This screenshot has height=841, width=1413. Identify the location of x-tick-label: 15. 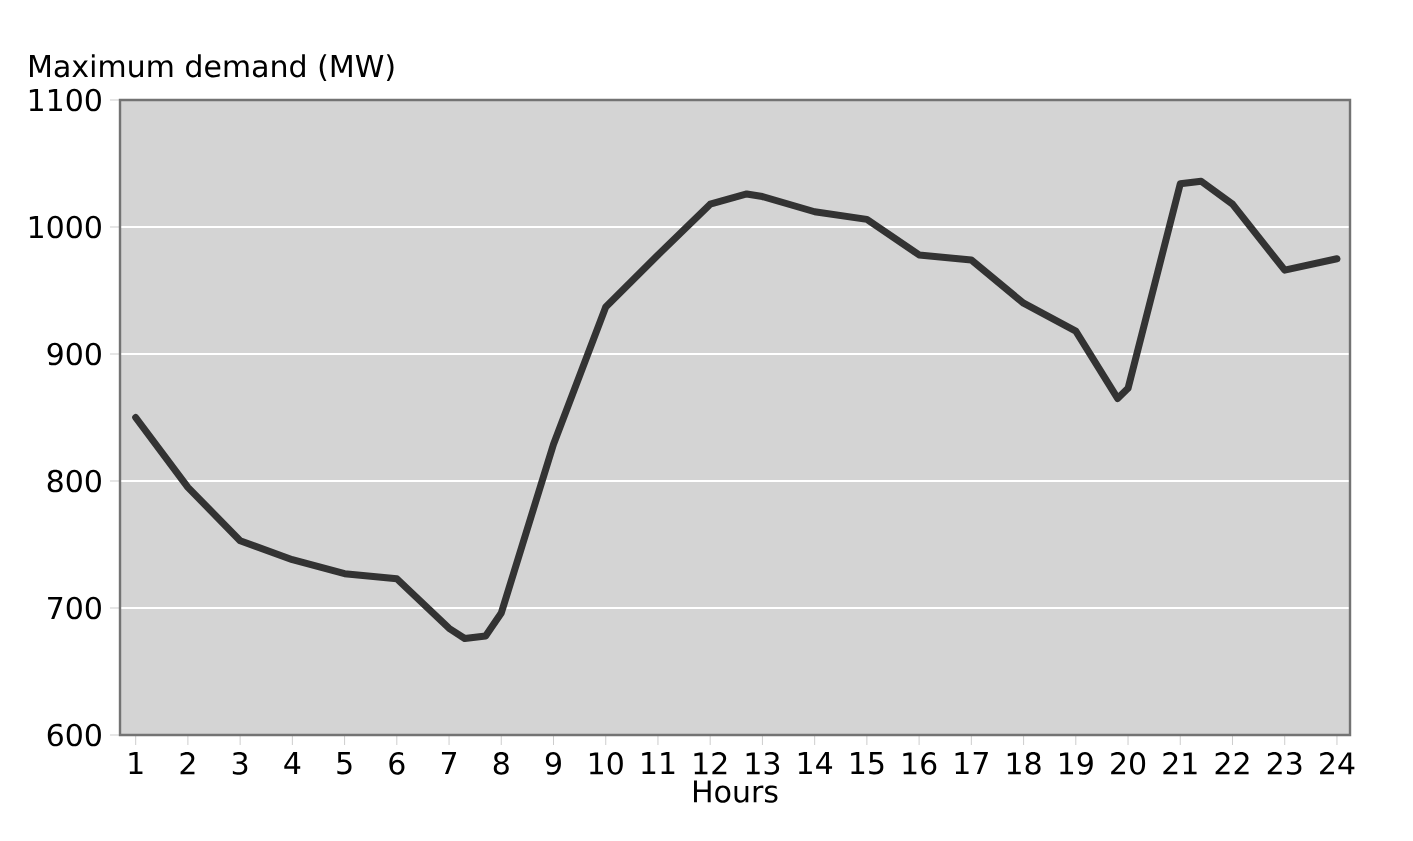
(867, 763).